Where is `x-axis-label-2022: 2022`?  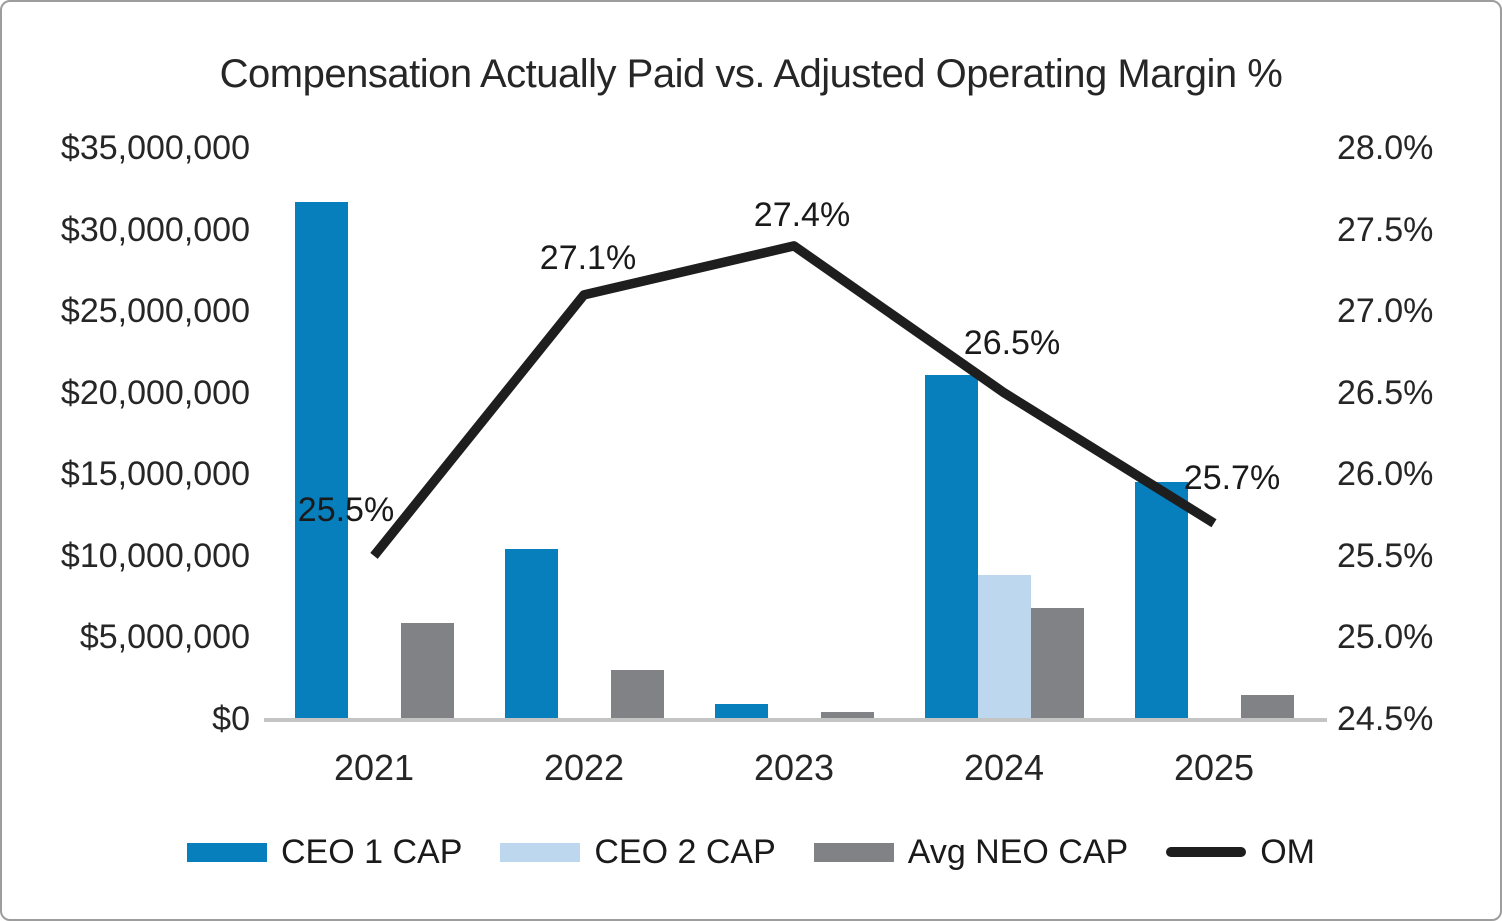
x-axis-label-2022: 2022 is located at coordinates (584, 767).